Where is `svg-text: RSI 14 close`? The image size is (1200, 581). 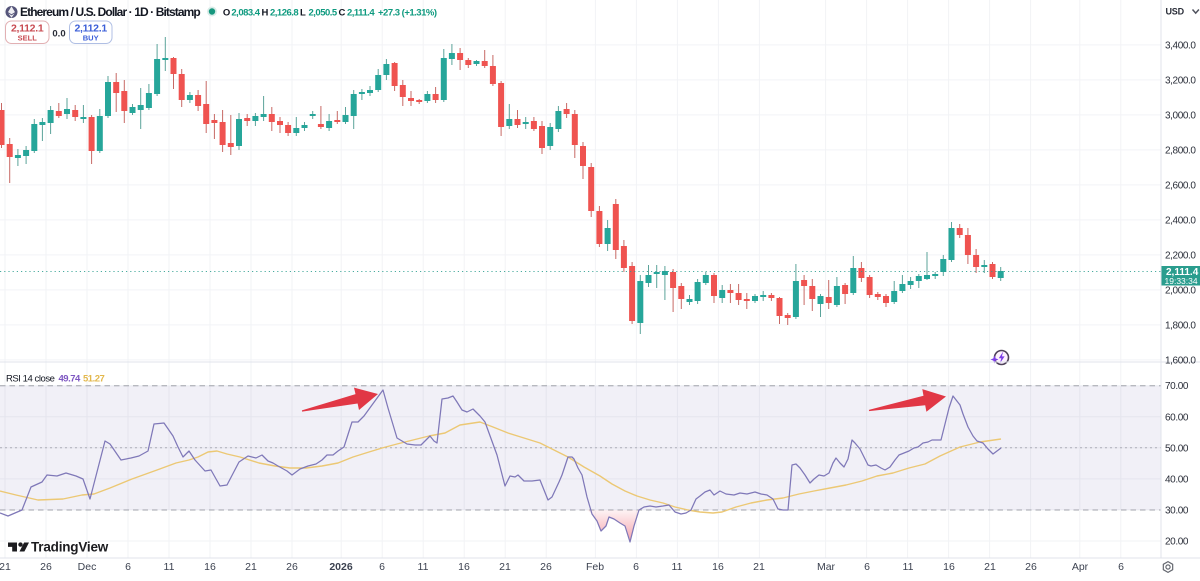 svg-text: RSI 14 close is located at coordinates (30, 379).